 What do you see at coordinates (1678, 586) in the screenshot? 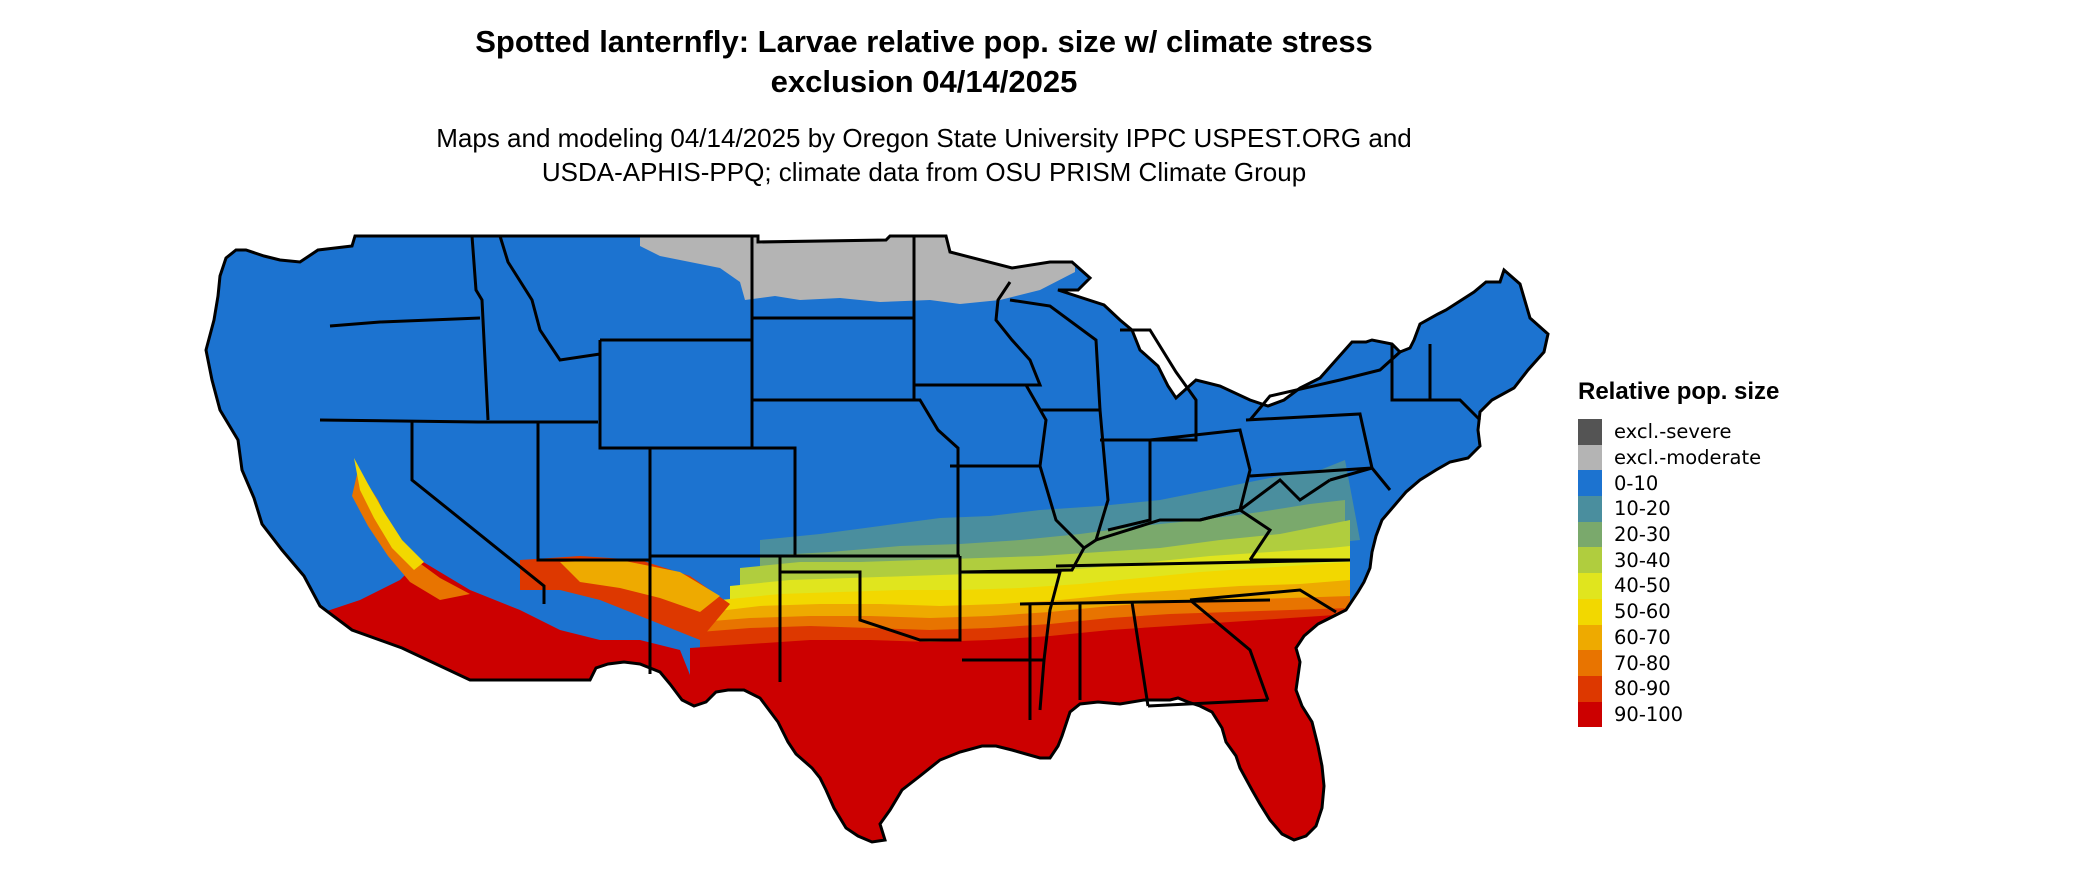
I see `legend-item: 40-50` at bounding box center [1678, 586].